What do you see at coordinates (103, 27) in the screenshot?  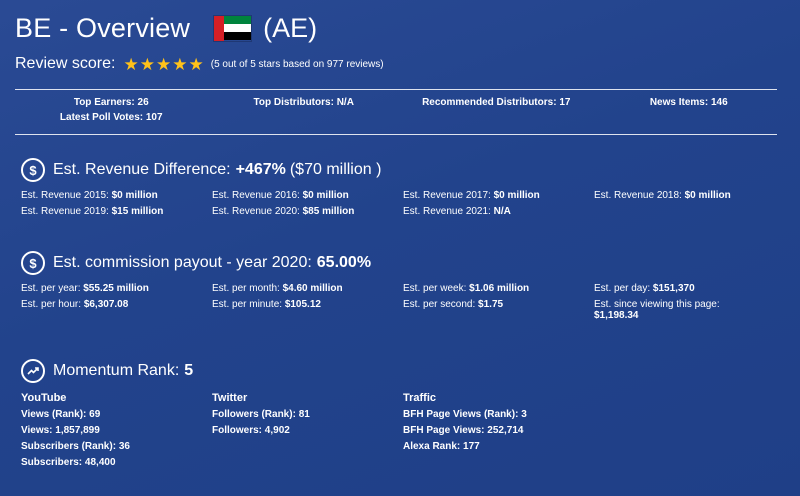 I see `page-title: BE - Overview` at bounding box center [103, 27].